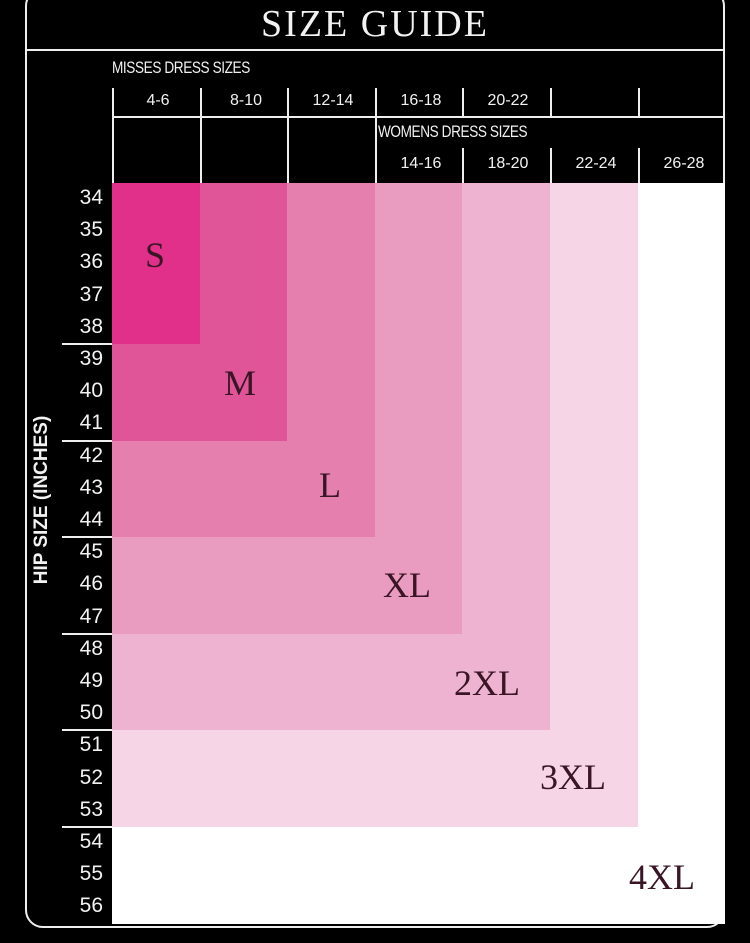  What do you see at coordinates (91, 423) in the screenshot?
I see `hip-size: 41` at bounding box center [91, 423].